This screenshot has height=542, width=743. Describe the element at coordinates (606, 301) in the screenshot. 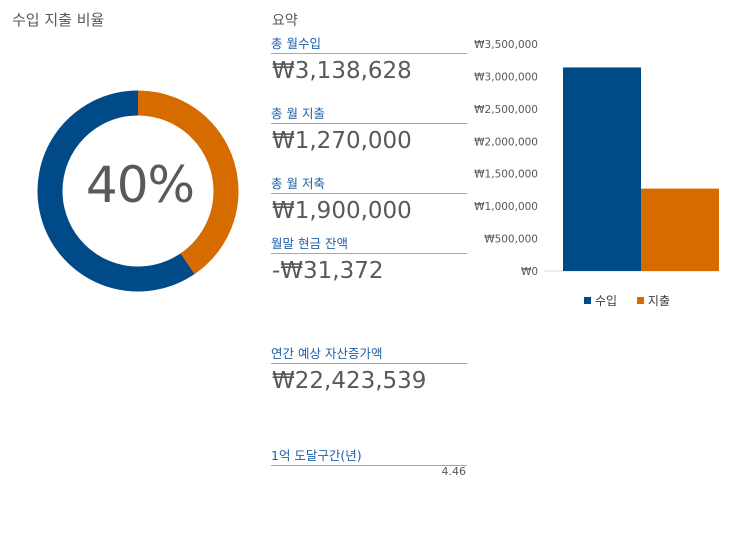

I see `legend-label-income: 수입` at that location.